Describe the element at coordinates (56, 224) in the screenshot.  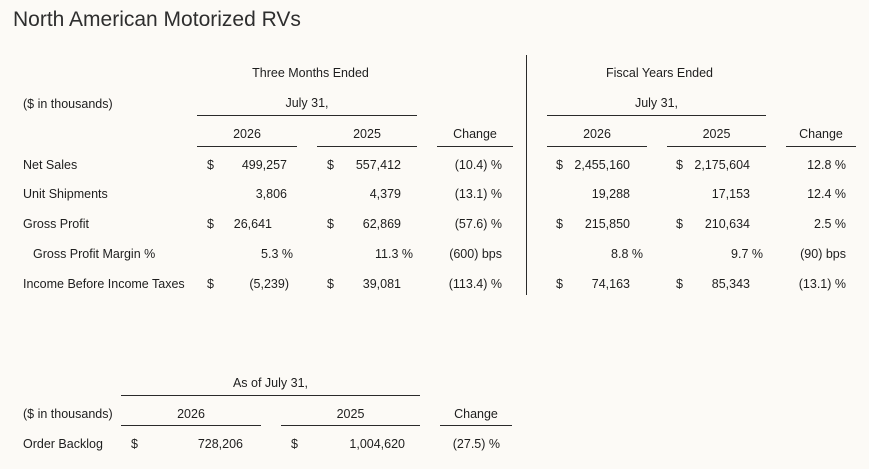
I see `row-label: Gross Profit` at that location.